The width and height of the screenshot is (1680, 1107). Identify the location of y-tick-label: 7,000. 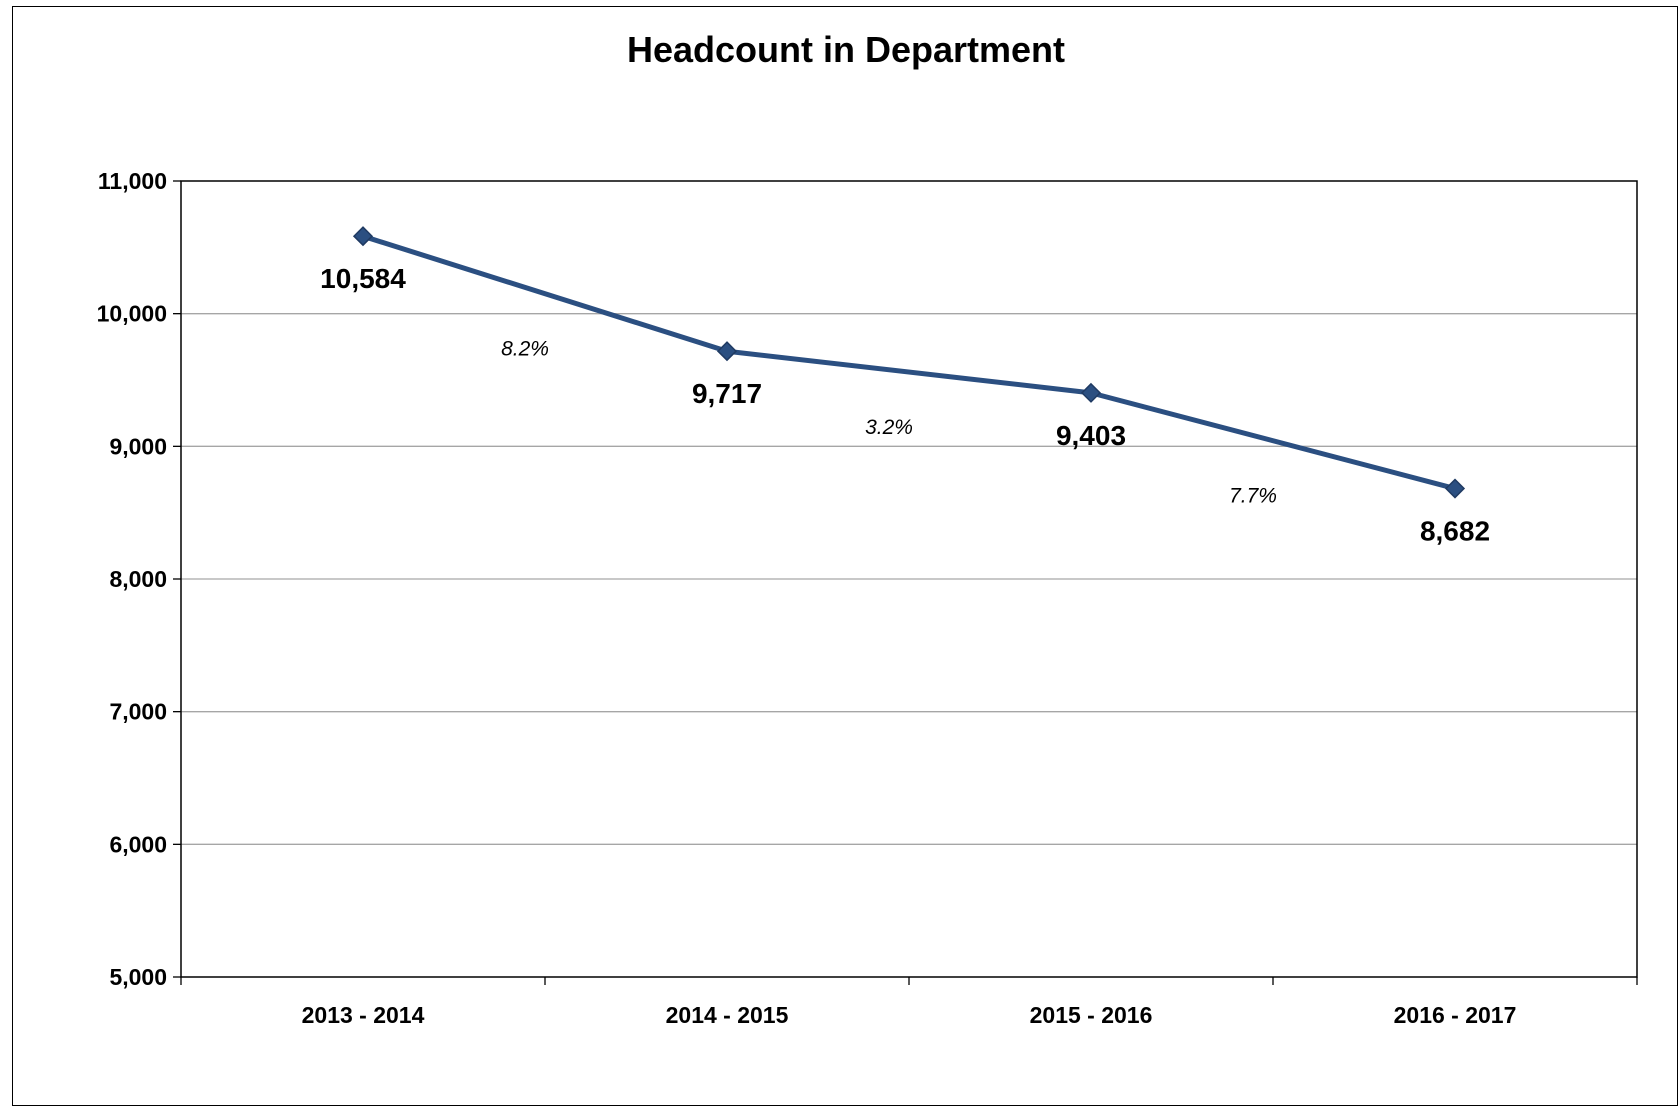
(138, 712).